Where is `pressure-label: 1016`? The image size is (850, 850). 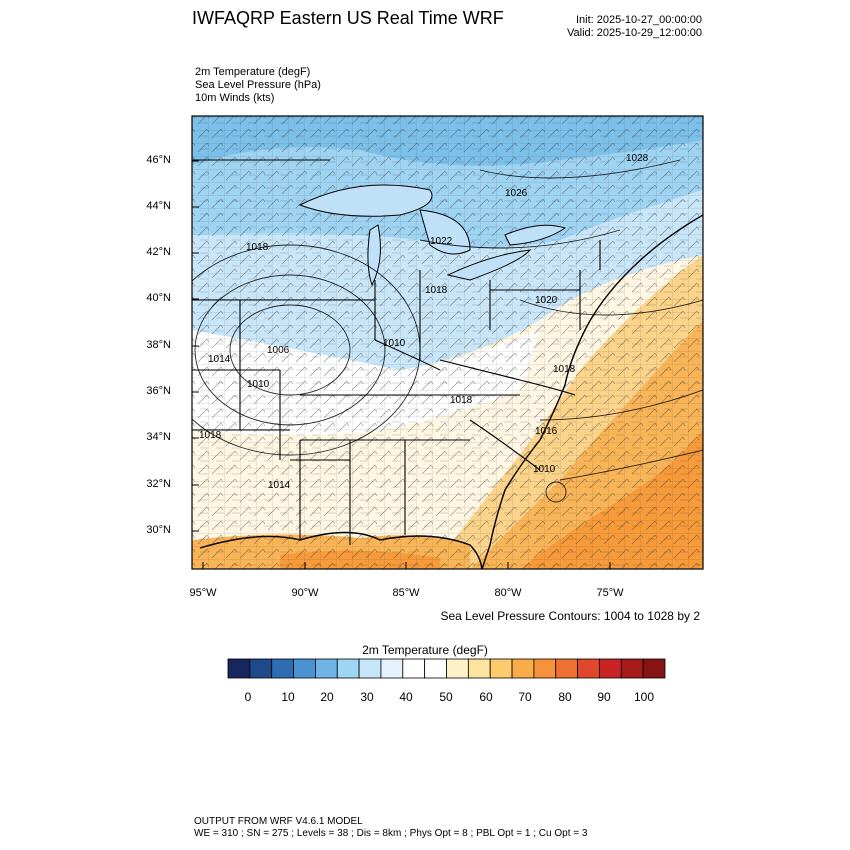
pressure-label: 1016 is located at coordinates (546, 431).